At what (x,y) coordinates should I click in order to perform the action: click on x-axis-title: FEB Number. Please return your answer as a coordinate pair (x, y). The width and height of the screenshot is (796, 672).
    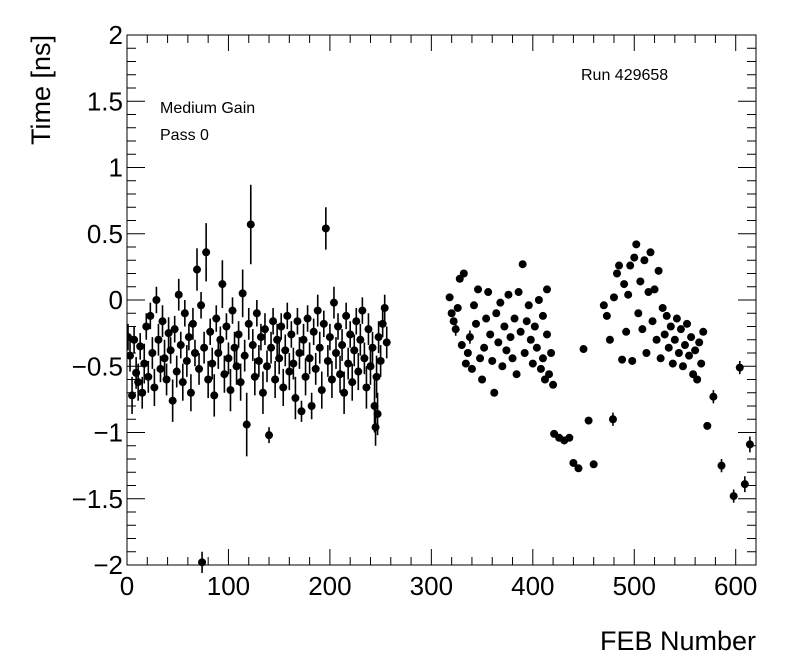
    Looking at the image, I should click on (678, 641).